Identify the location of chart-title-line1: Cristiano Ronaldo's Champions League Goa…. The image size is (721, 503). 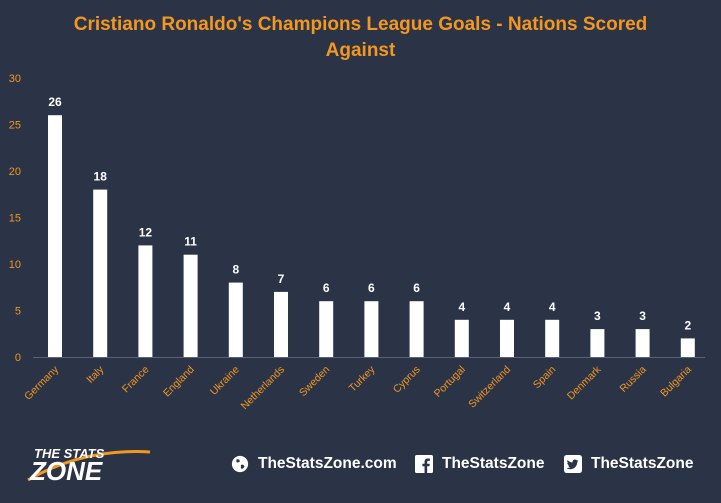
(360, 24).